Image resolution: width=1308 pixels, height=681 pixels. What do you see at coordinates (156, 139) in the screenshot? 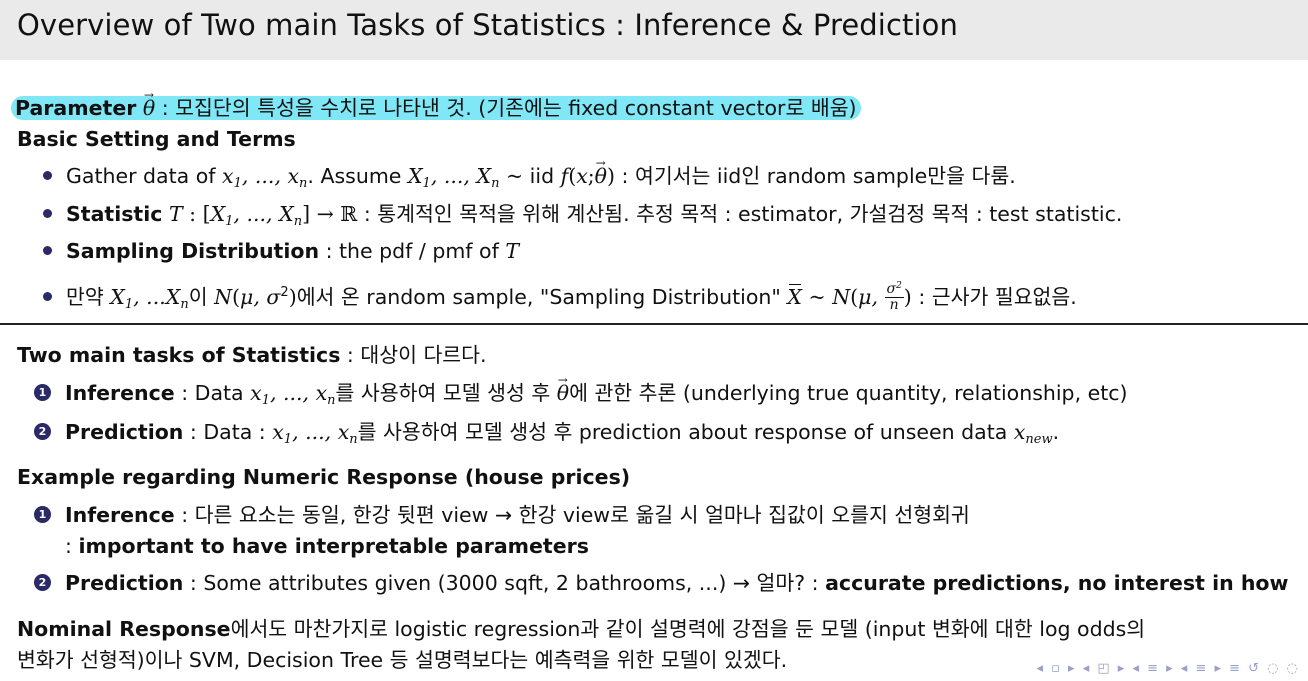
I see `basic-heading: Basic Setting and Terms` at bounding box center [156, 139].